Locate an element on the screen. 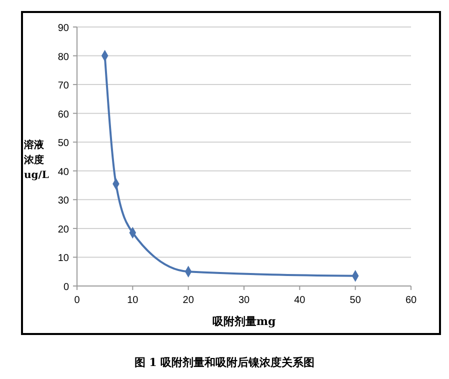 The width and height of the screenshot is (449, 379). y-tick-label: 0 is located at coordinates (66, 287).